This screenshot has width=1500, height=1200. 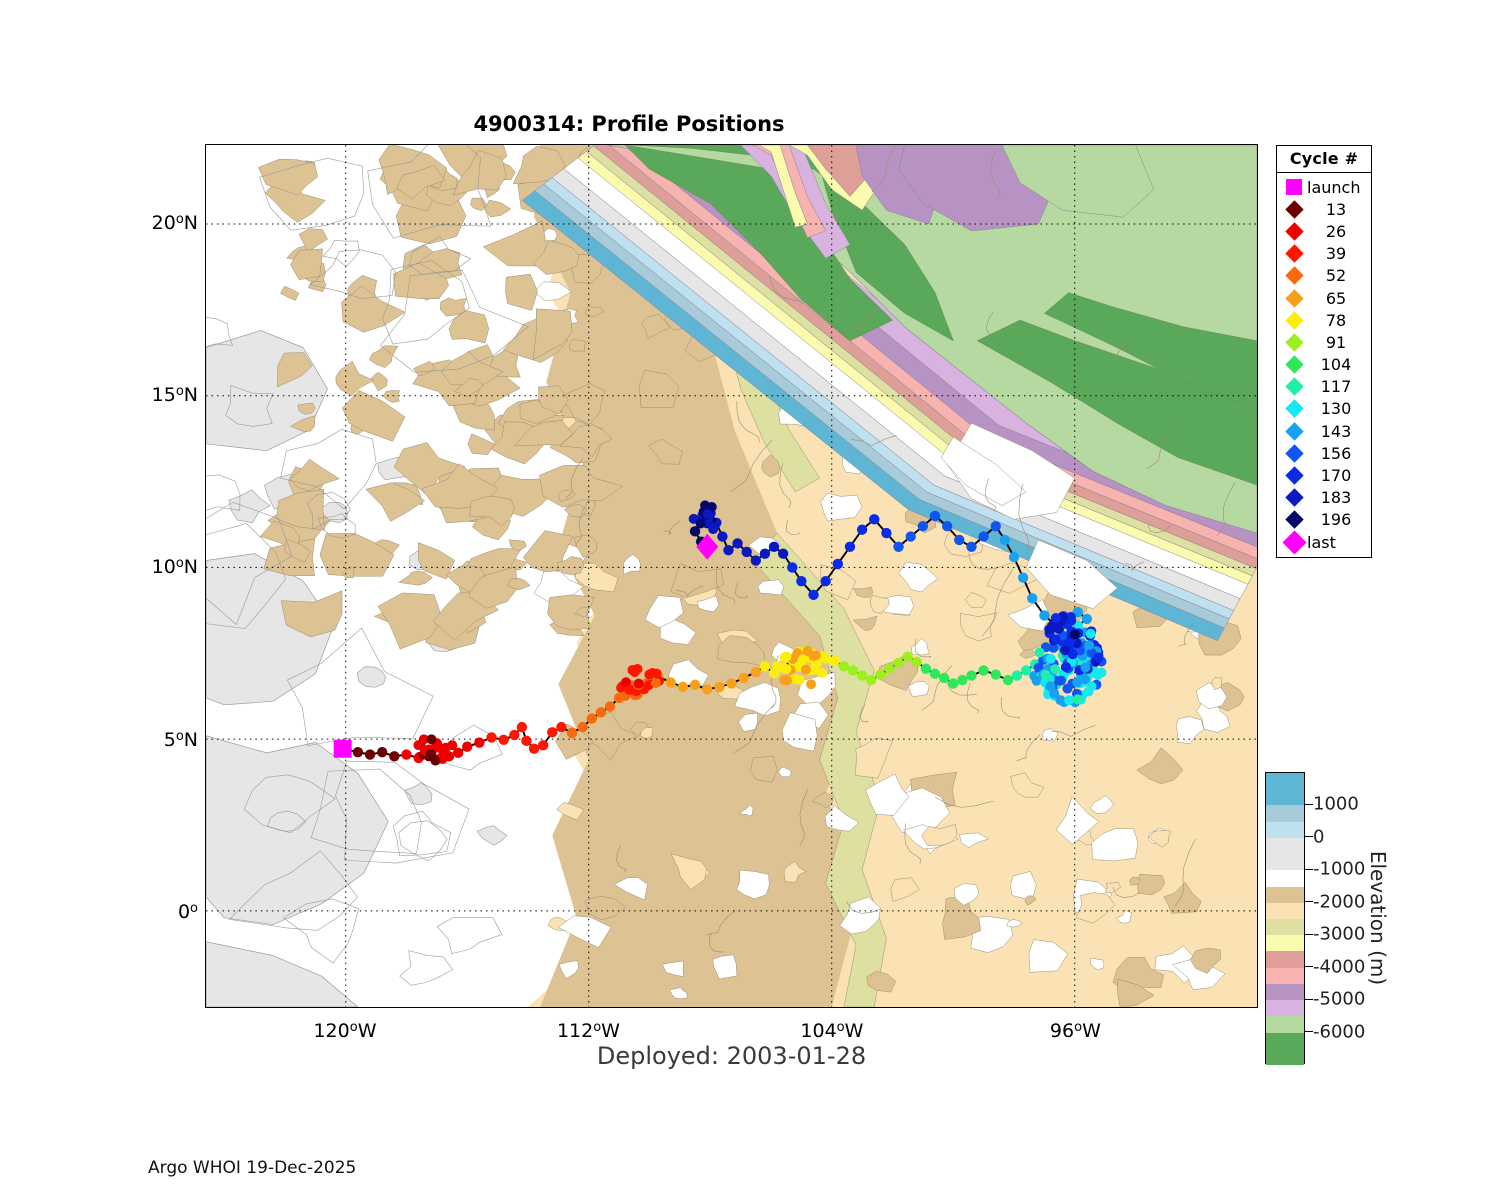 What do you see at coordinates (629, 124) in the screenshot?
I see `page-title: 4900314: Profile Positions` at bounding box center [629, 124].